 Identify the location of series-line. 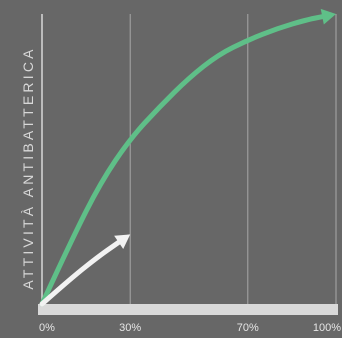
(80, 273).